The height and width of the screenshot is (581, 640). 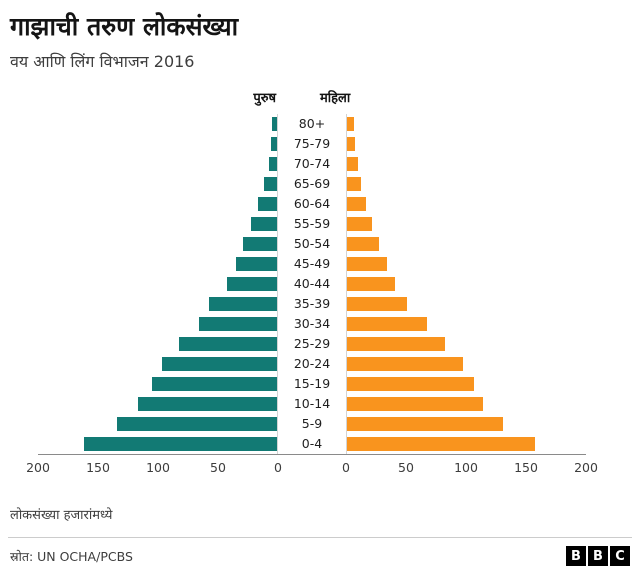 I want to click on axis-left: 0 50 100 150 200, so click(x=154, y=467).